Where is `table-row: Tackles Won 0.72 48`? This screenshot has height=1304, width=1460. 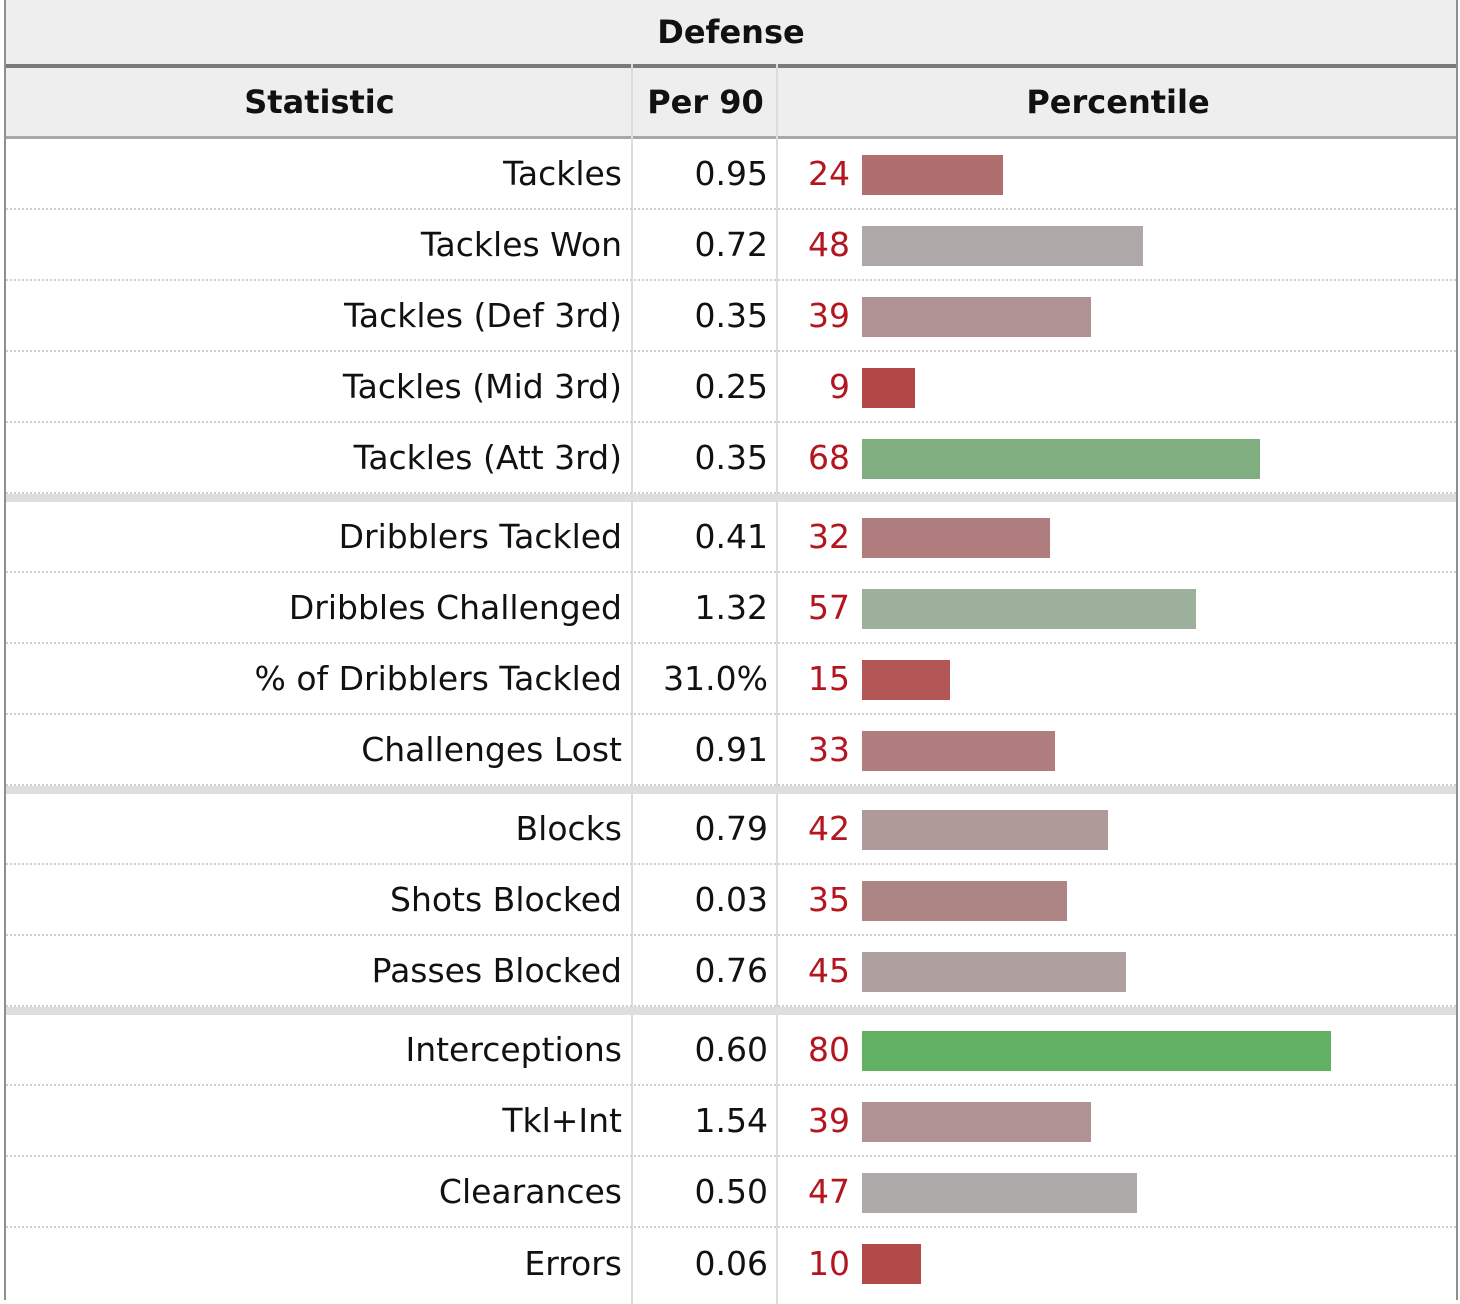 table-row: Tackles Won 0.72 48 is located at coordinates (731, 245).